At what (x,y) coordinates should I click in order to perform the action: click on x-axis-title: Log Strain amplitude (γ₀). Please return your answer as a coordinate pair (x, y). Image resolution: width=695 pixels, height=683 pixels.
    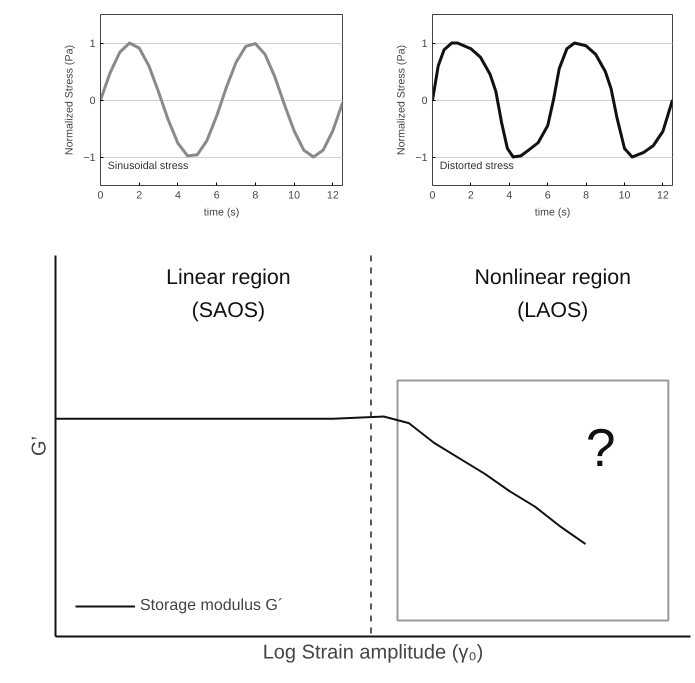
    Looking at the image, I should click on (373, 653).